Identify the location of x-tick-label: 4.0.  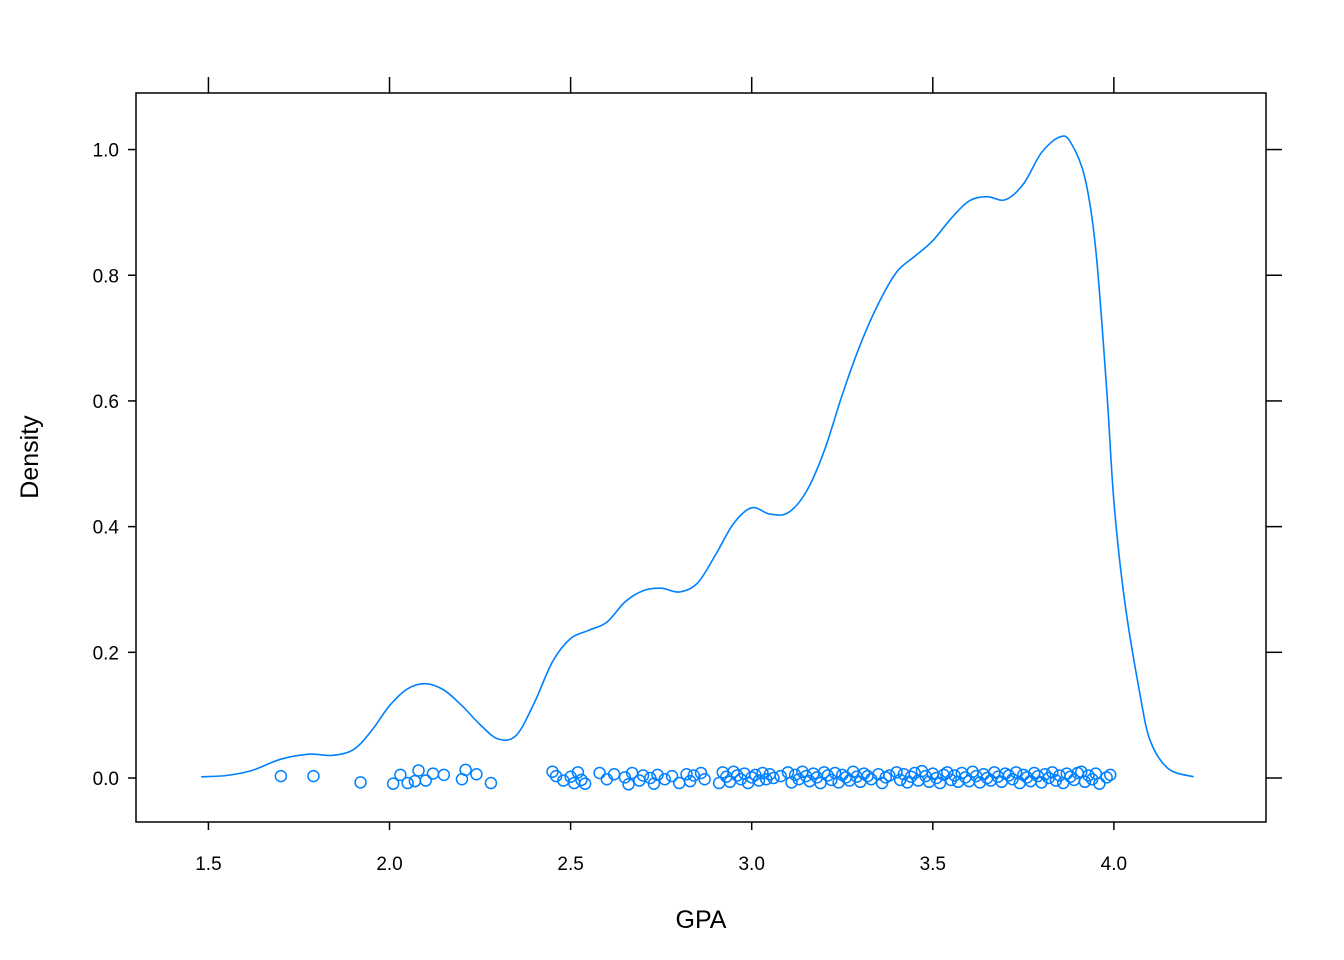
(1114, 864).